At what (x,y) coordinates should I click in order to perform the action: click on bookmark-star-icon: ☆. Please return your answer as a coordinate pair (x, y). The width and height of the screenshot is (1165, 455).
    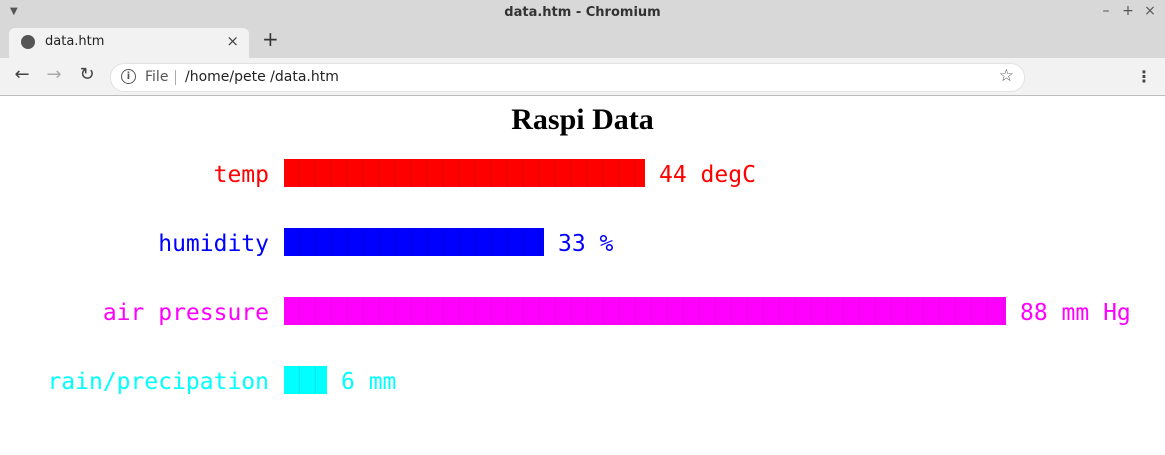
    Looking at the image, I should click on (1006, 76).